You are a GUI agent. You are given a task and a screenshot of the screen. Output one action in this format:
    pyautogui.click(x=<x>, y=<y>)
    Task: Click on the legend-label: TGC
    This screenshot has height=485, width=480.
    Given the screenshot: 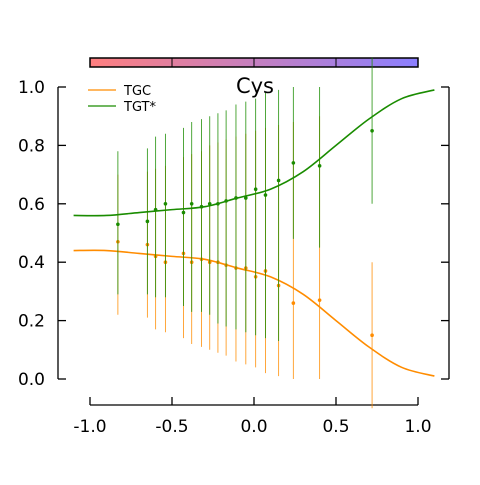 What is the action you would take?
    pyautogui.click(x=137, y=91)
    